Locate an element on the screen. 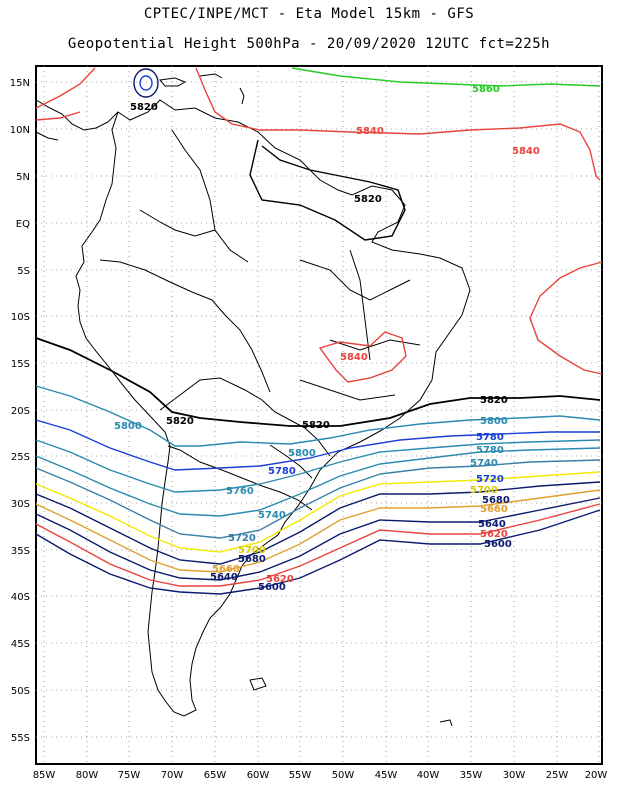 Image resolution: width=618 pixels, height=800 pixels. lon-label: 70W is located at coordinates (172, 775).